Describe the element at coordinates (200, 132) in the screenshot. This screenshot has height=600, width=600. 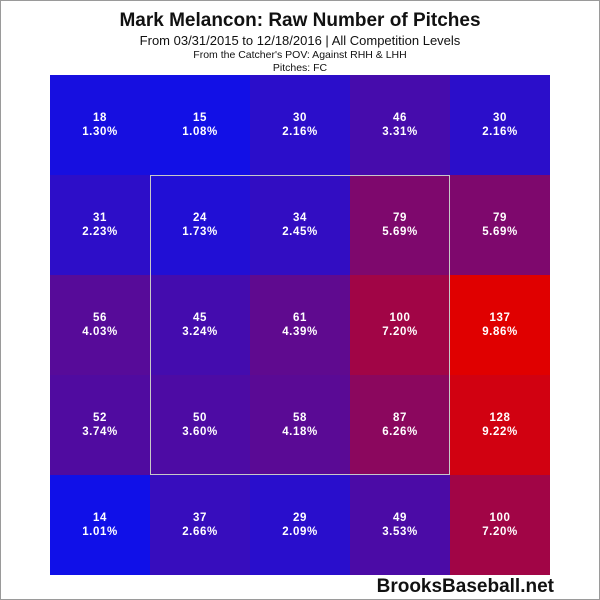
I see `cell-percent-label: 1.08%` at that location.